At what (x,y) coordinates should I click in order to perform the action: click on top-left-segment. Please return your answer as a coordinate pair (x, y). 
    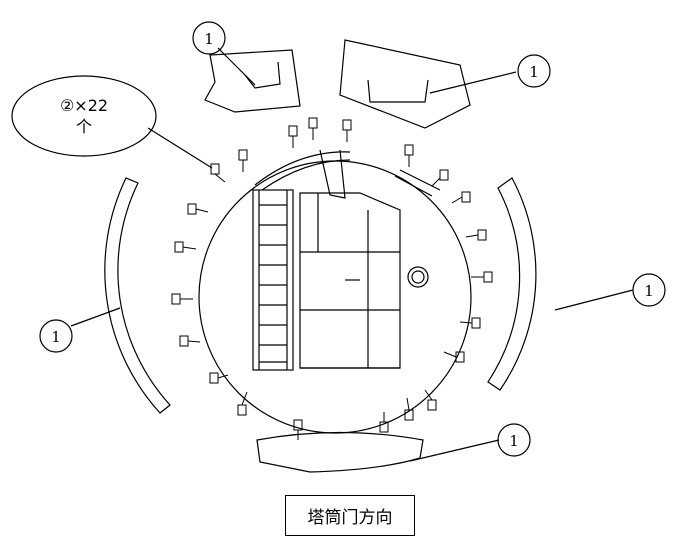
    Looking at the image, I should click on (252, 81).